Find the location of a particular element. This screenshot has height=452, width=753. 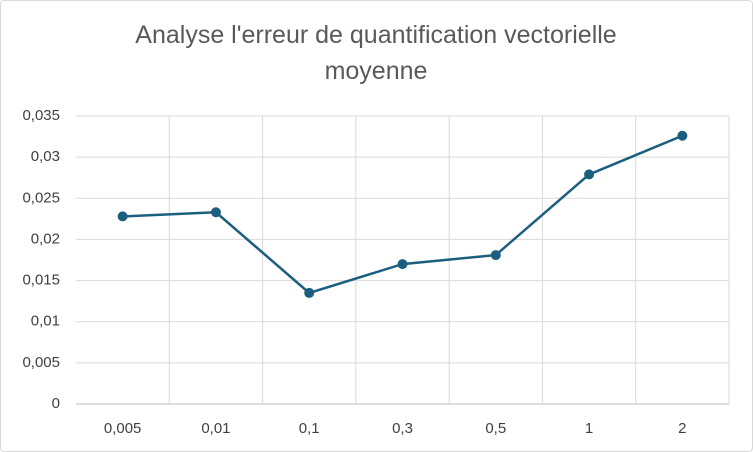

y-tick-label: 0,03 is located at coordinates (45, 156).